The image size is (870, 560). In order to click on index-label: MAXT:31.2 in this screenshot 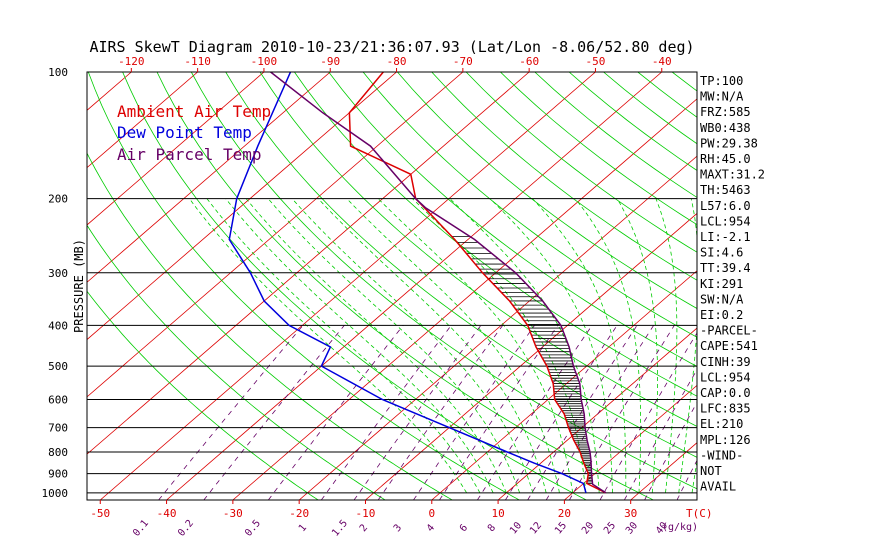, I will do `click(732, 175)`.